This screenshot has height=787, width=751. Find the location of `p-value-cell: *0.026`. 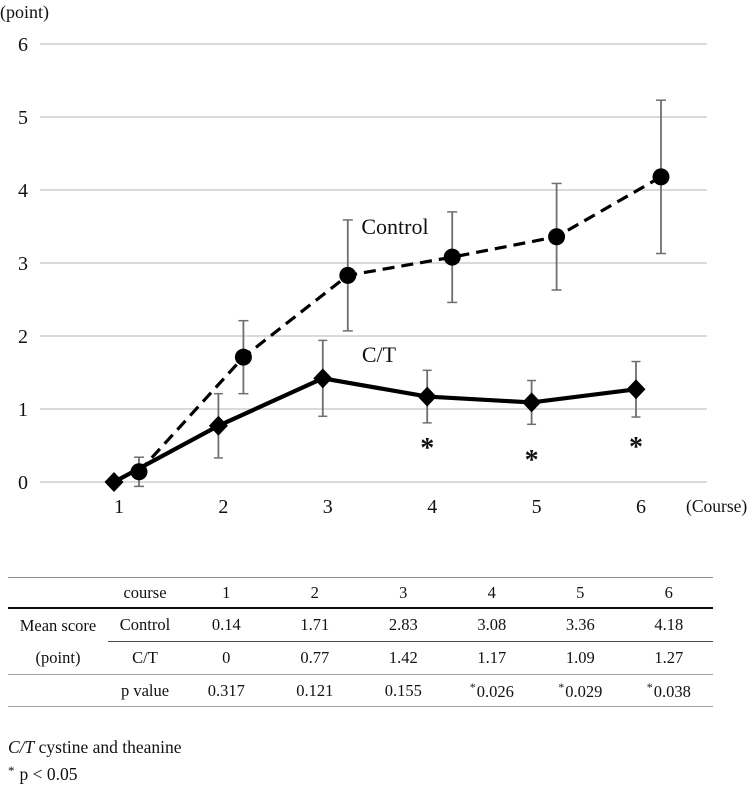

p-value-cell: *0.026 is located at coordinates (491, 690).